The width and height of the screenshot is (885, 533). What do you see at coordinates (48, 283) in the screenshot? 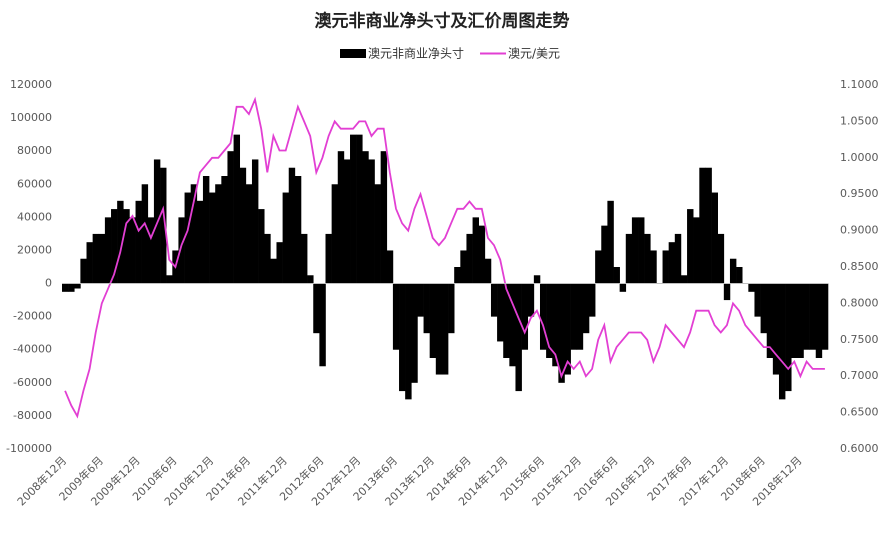
I see `y-tick-label: 0` at bounding box center [48, 283].